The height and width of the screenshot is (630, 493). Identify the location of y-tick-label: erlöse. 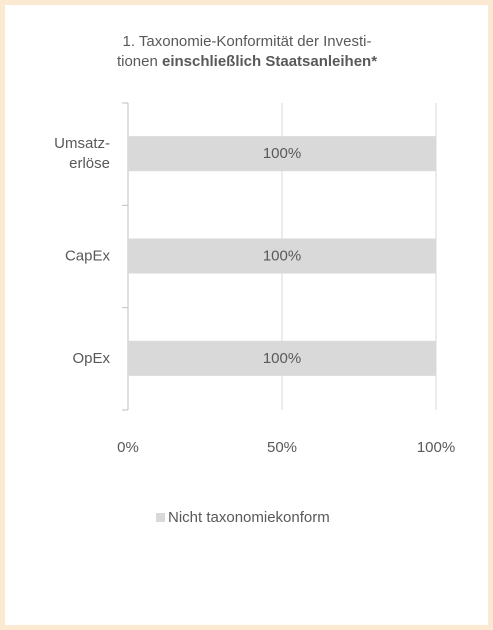
(89, 163).